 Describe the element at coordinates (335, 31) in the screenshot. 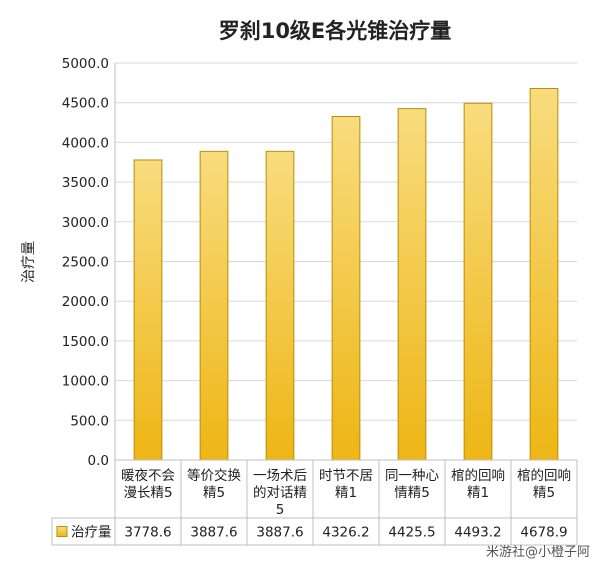

I see `chart-title: 罗刹10级E各光锥治疗量` at that location.